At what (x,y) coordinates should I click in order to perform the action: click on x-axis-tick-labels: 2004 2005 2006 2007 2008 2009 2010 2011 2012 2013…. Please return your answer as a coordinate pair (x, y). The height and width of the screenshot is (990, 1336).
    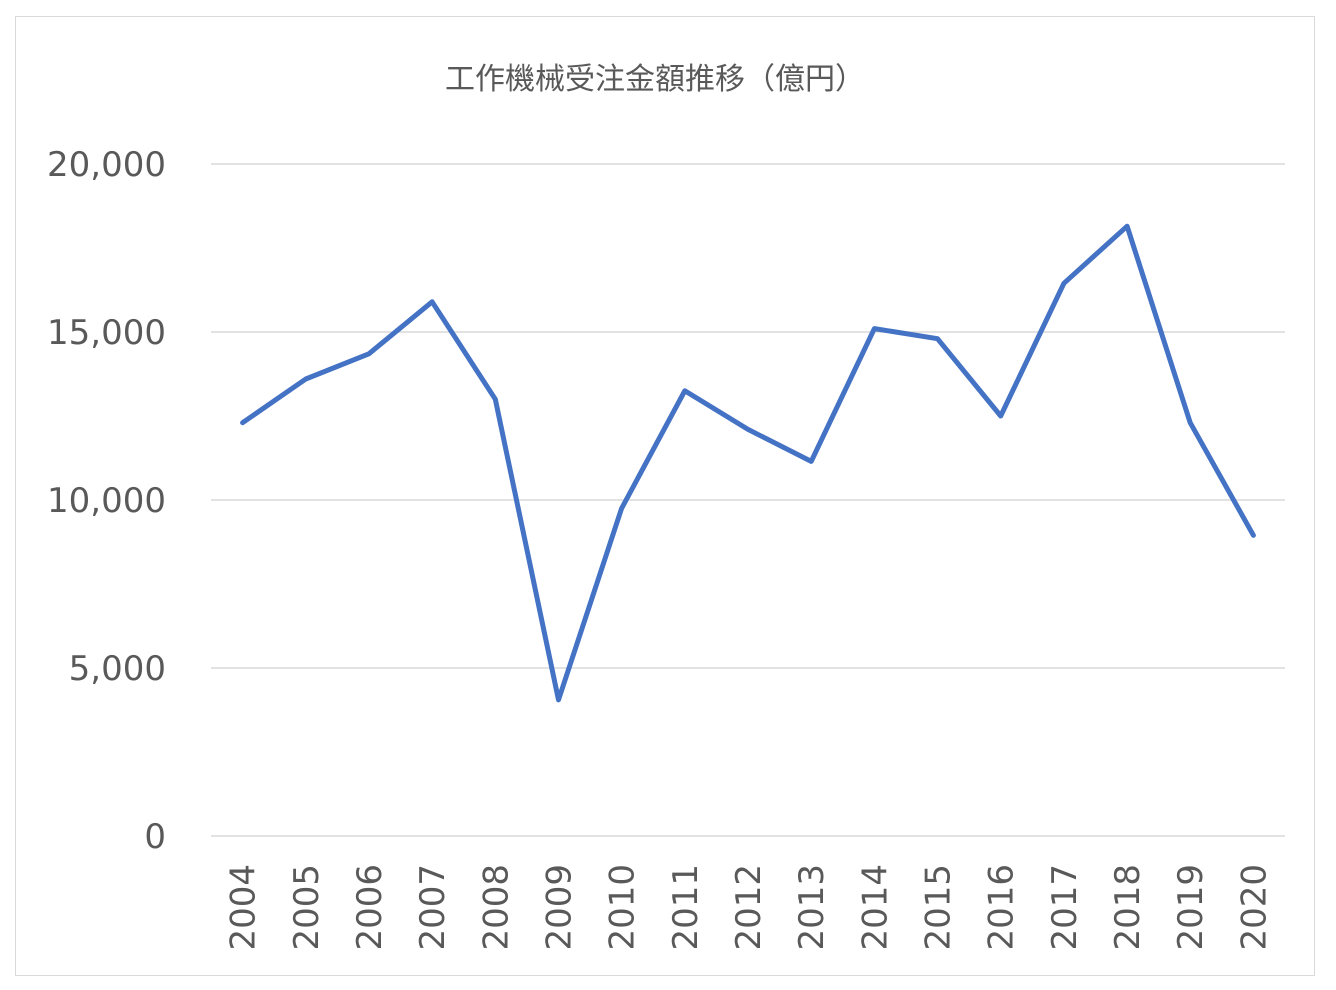
    Looking at the image, I should click on (749, 907).